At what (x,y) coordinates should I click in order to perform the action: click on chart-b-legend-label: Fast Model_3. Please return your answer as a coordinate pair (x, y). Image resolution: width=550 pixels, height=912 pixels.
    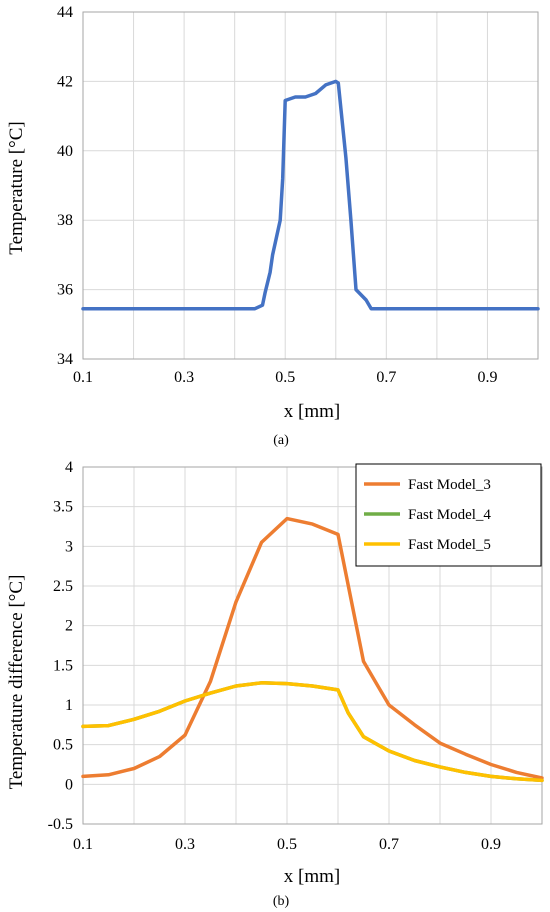
    Looking at the image, I should click on (449, 485).